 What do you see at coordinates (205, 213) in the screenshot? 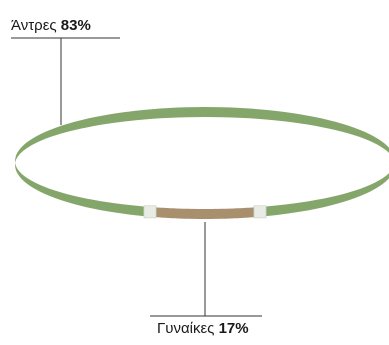
I see `slice-women` at bounding box center [205, 213].